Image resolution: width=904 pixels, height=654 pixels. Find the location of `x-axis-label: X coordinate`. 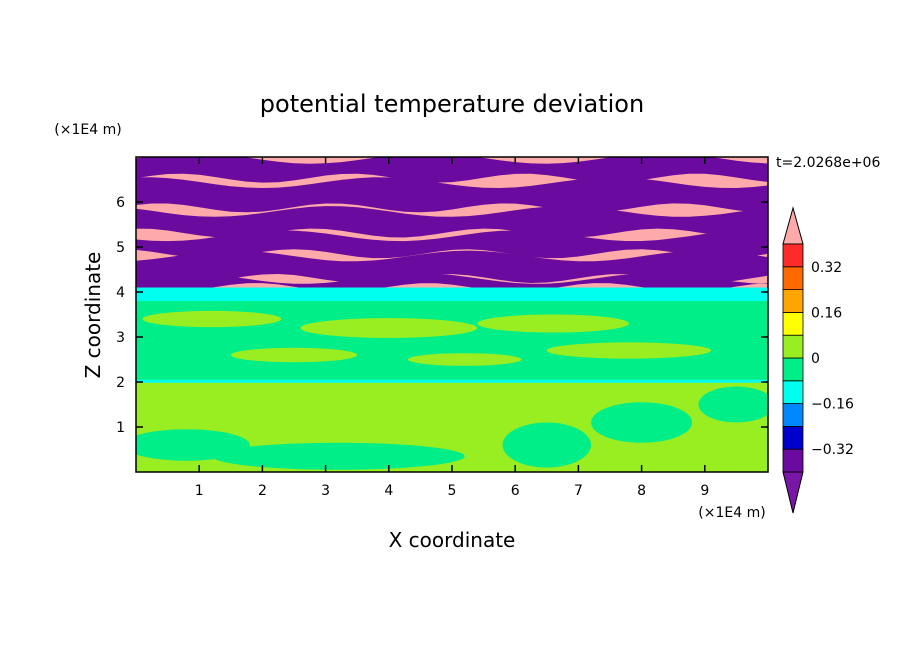

x-axis-label: X coordinate is located at coordinates (452, 540).